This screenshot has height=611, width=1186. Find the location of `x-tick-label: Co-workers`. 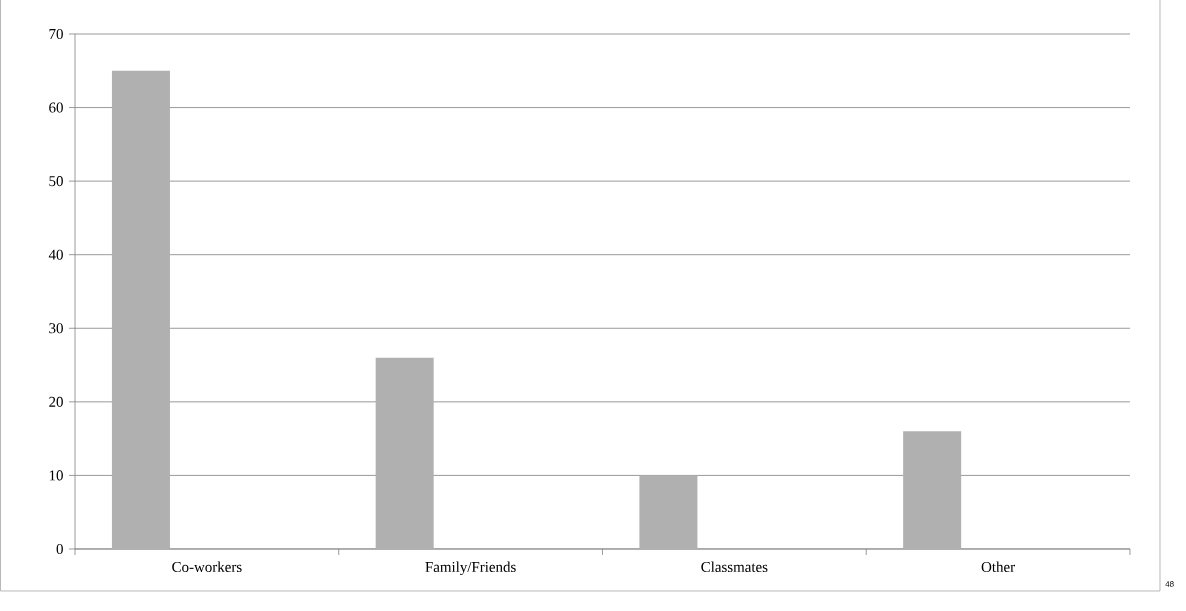

x-tick-label: Co-workers is located at coordinates (207, 567).